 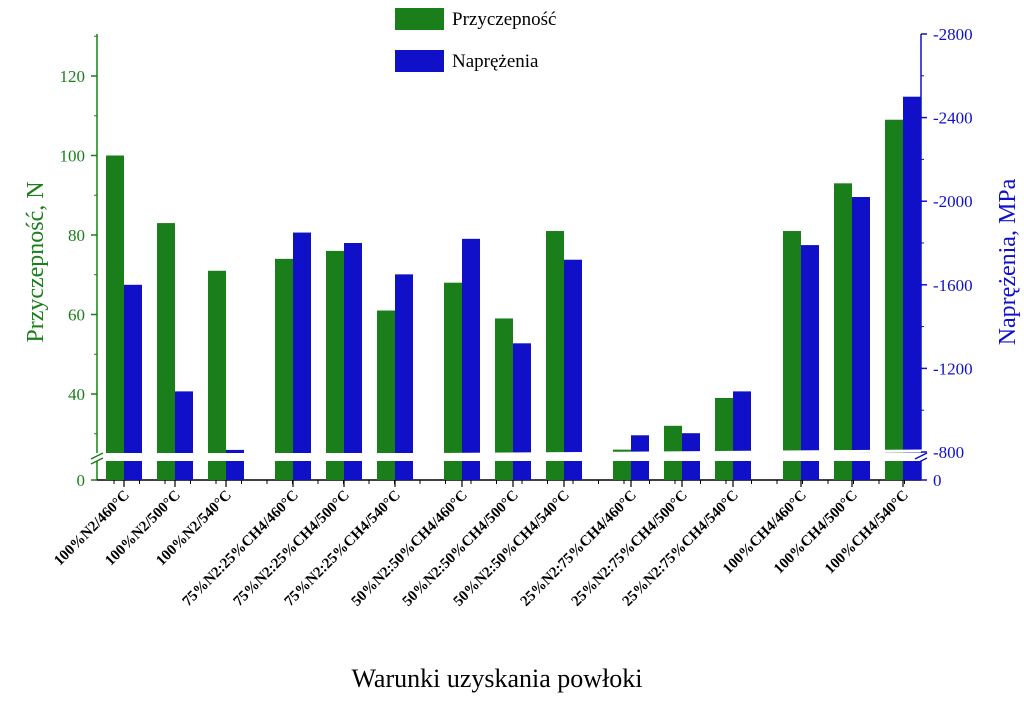 I want to click on left-tick-label: 80, so click(x=76, y=235).